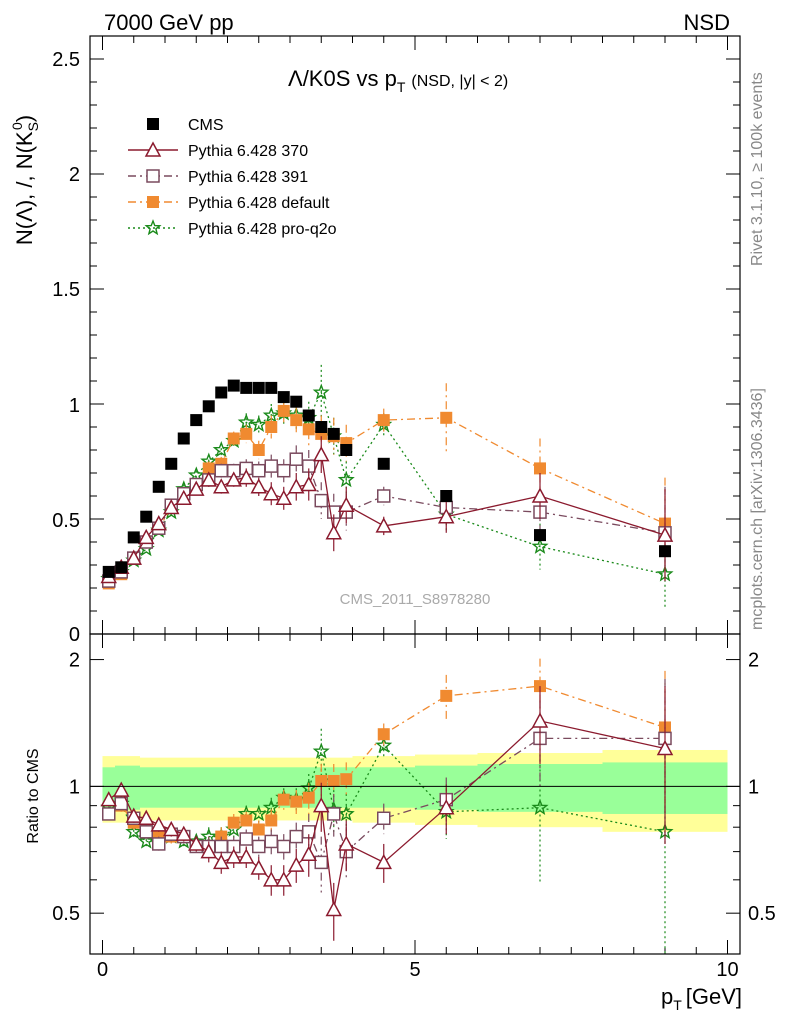 This screenshot has width=786, height=1024. Describe the element at coordinates (753, 661) in the screenshot. I see `ratio-y-tick-right-2: 2` at that location.